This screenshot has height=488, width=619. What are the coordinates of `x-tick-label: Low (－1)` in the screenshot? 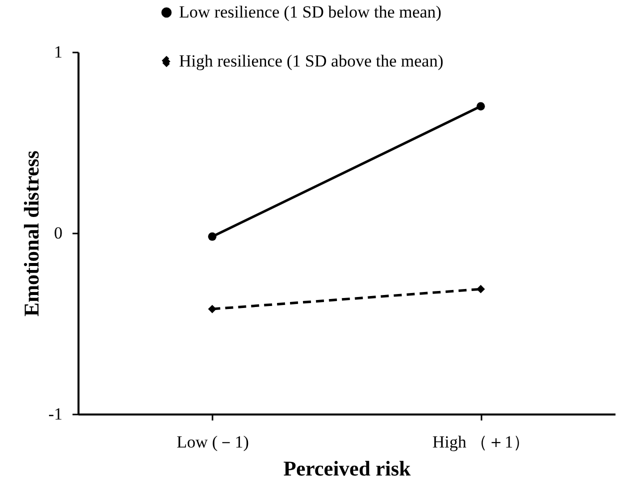 It's located at (212, 442).